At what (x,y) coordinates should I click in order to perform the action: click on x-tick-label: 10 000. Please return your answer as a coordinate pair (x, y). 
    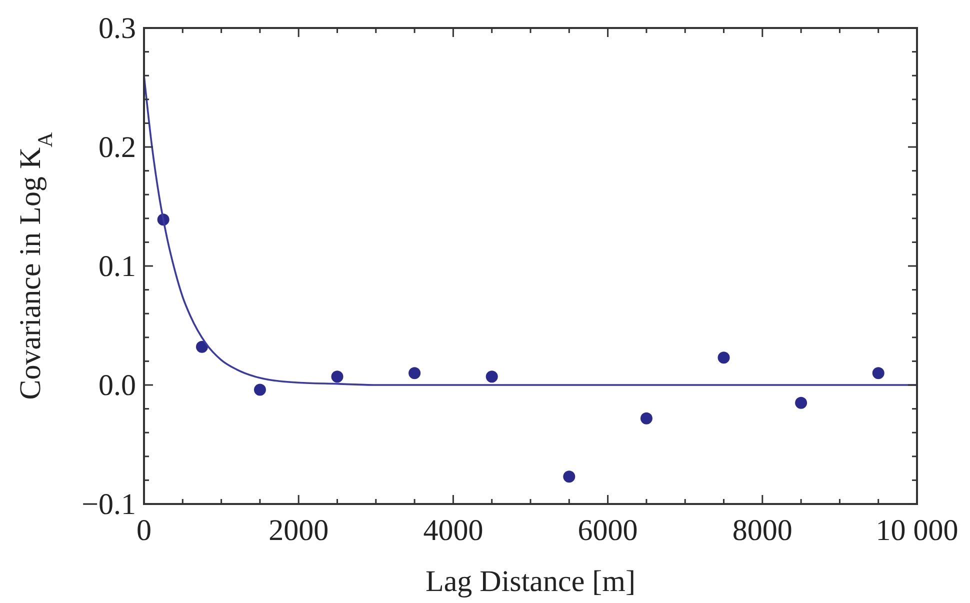
    Looking at the image, I should click on (917, 530).